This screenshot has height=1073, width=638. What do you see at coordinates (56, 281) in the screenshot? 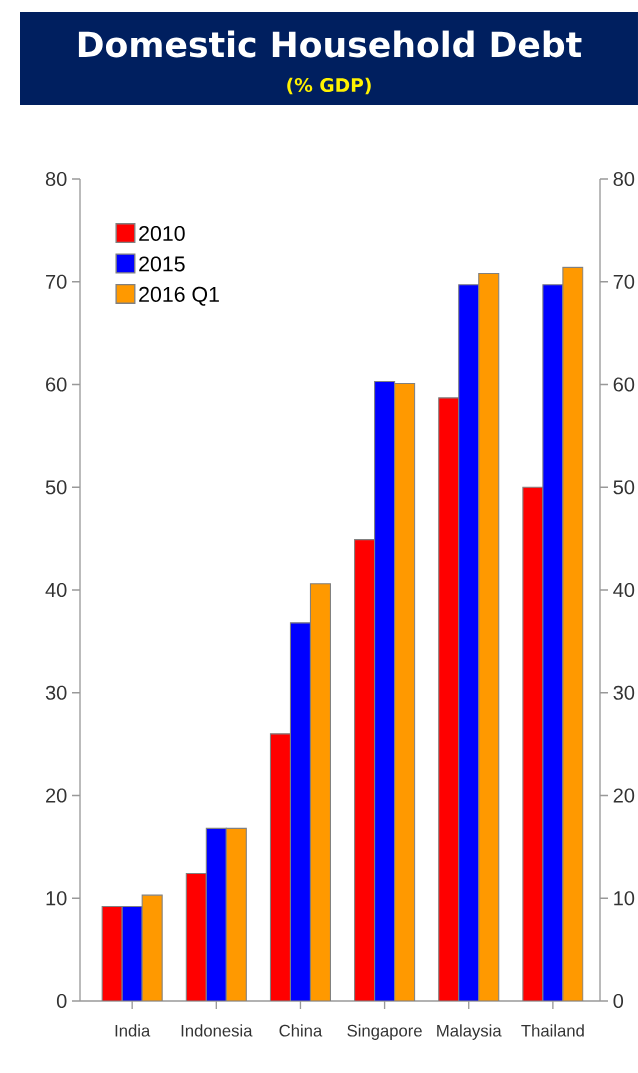
I see `y-tick-label: 70` at bounding box center [56, 281].